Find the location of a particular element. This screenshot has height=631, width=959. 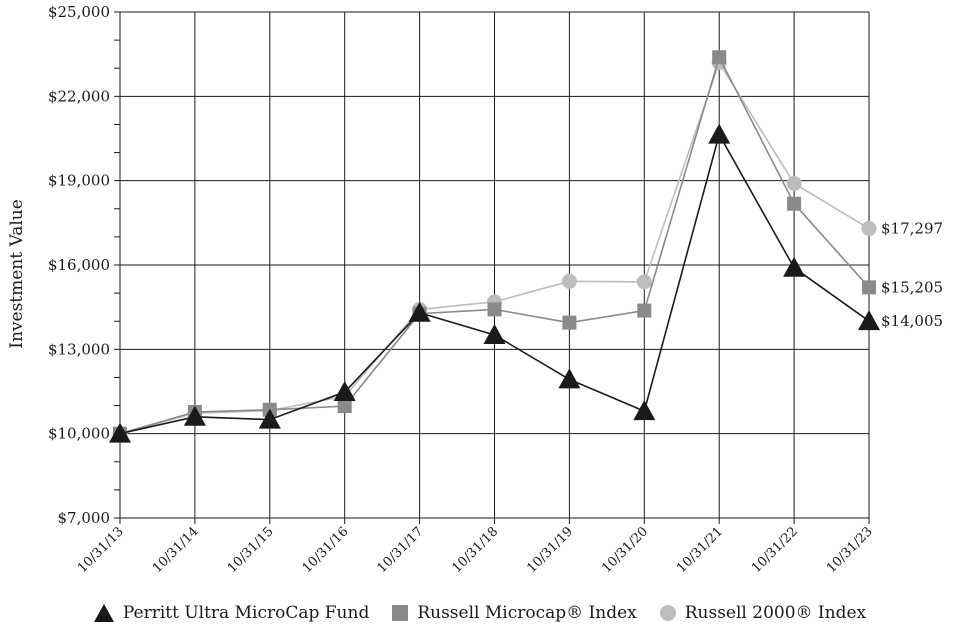

x-tick-label: 10/31/17 is located at coordinates (401, 550).